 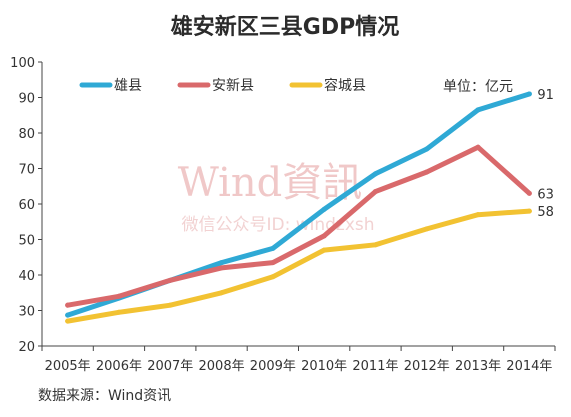 What do you see at coordinates (478, 366) in the screenshot?
I see `x-tick-label: 2013年` at bounding box center [478, 366].